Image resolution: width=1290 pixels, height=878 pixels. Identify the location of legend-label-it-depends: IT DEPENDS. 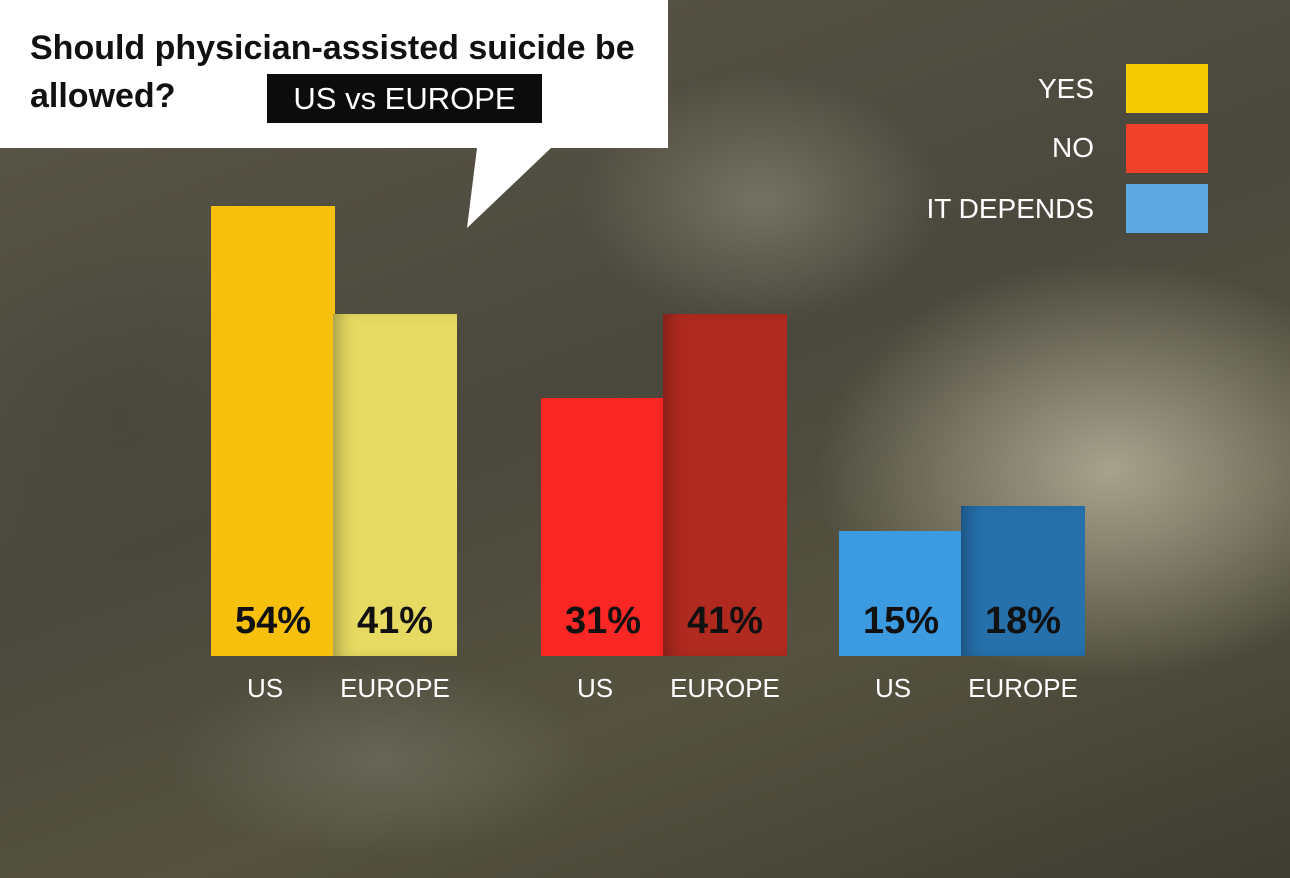
(1010, 208).